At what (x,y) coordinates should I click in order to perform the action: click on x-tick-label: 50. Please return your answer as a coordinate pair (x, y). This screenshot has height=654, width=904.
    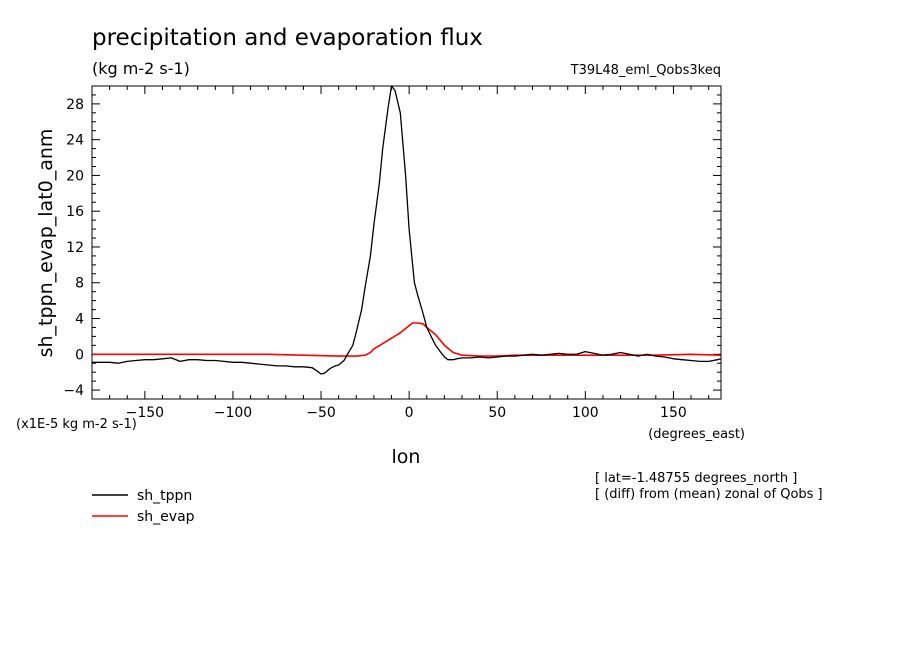
    Looking at the image, I should click on (497, 413).